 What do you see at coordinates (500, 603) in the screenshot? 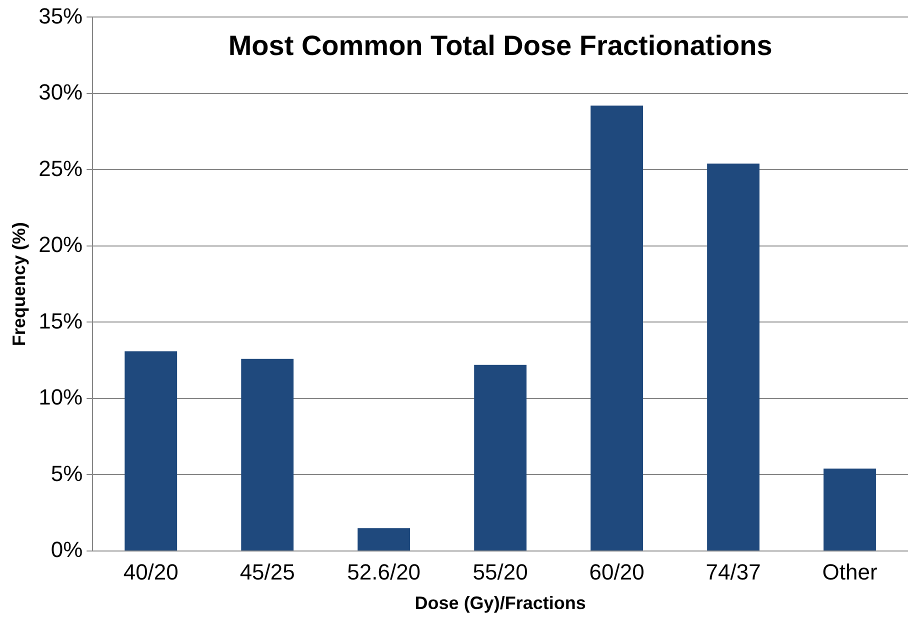
I see `x-axis-title: Dose (Gy)/Fractions` at bounding box center [500, 603].